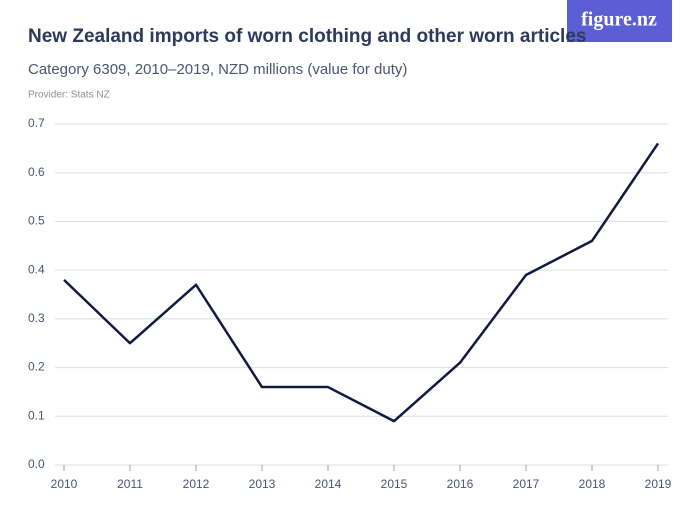  What do you see at coordinates (64, 484) in the screenshot?
I see `x-tick-label: 2010` at bounding box center [64, 484].